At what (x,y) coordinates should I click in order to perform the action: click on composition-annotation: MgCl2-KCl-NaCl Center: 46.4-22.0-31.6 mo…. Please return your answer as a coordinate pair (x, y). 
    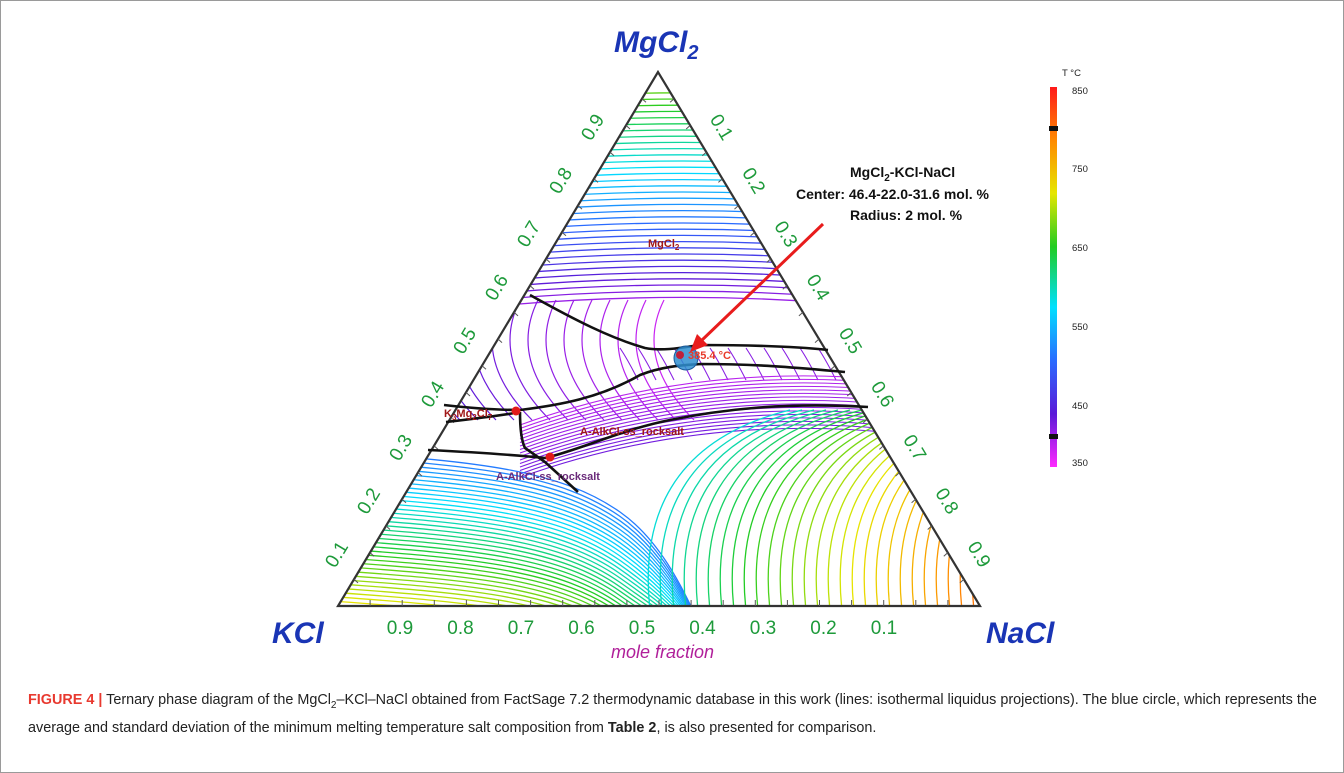
    Looking at the image, I should click on (840, 258).